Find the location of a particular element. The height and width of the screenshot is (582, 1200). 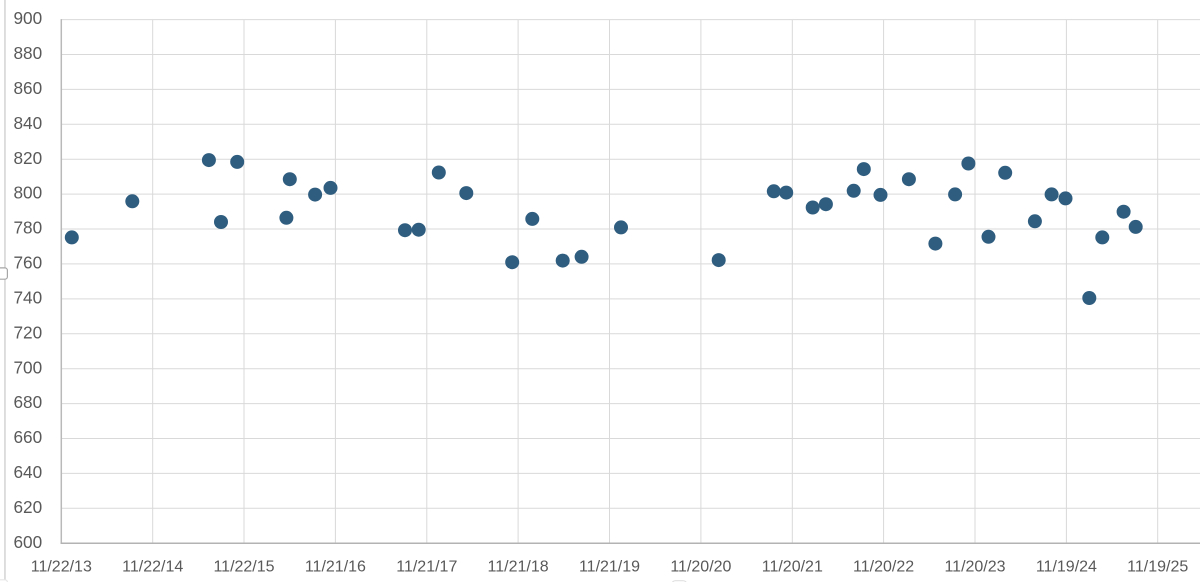

svg-text: 11/21/19 is located at coordinates (609, 567).